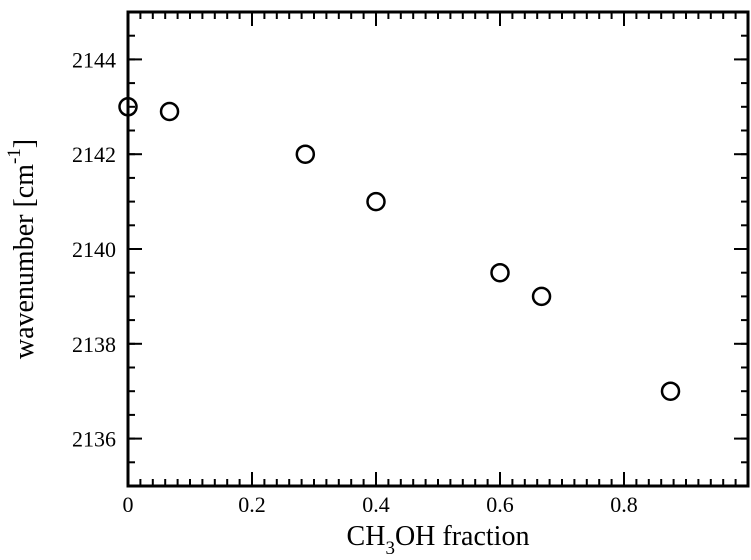 The height and width of the screenshot is (560, 751). I want to click on y-axis-title-prefix: wavenumber [cm, so click(24, 261).